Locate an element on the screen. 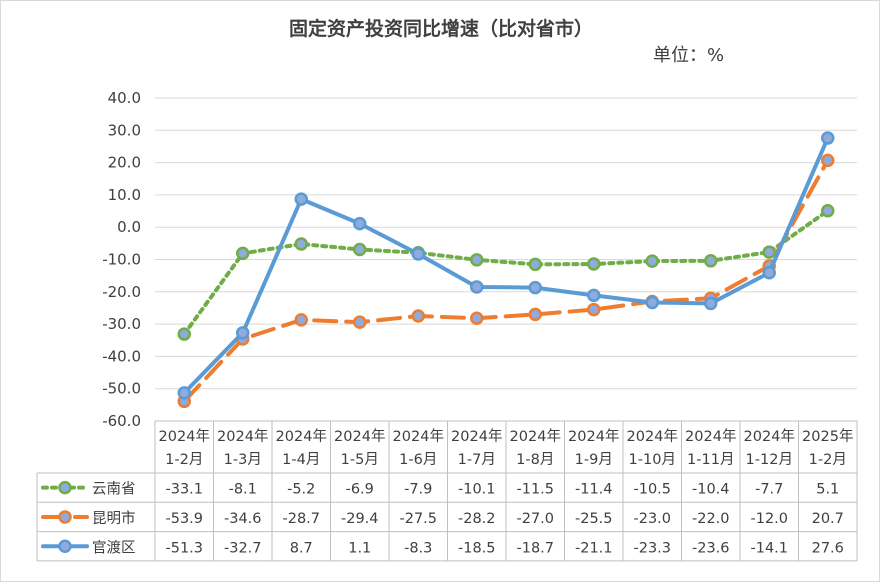 The width and height of the screenshot is (880, 582). data-table-value: 1.1 is located at coordinates (359, 548).